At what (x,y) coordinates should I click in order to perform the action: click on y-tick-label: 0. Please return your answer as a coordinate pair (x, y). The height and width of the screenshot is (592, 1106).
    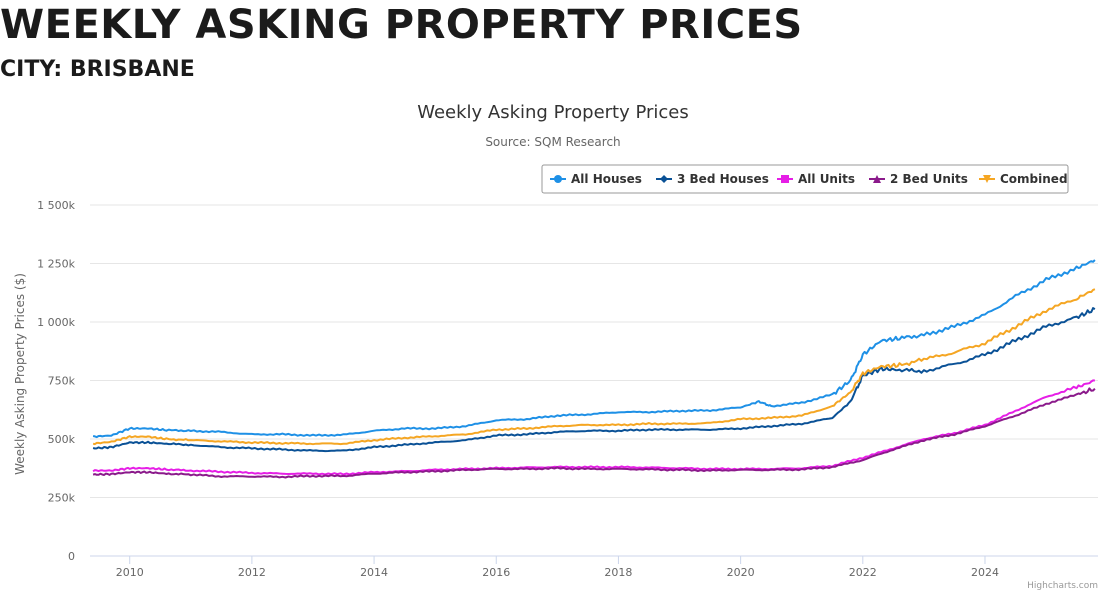
    Looking at the image, I should click on (71, 556).